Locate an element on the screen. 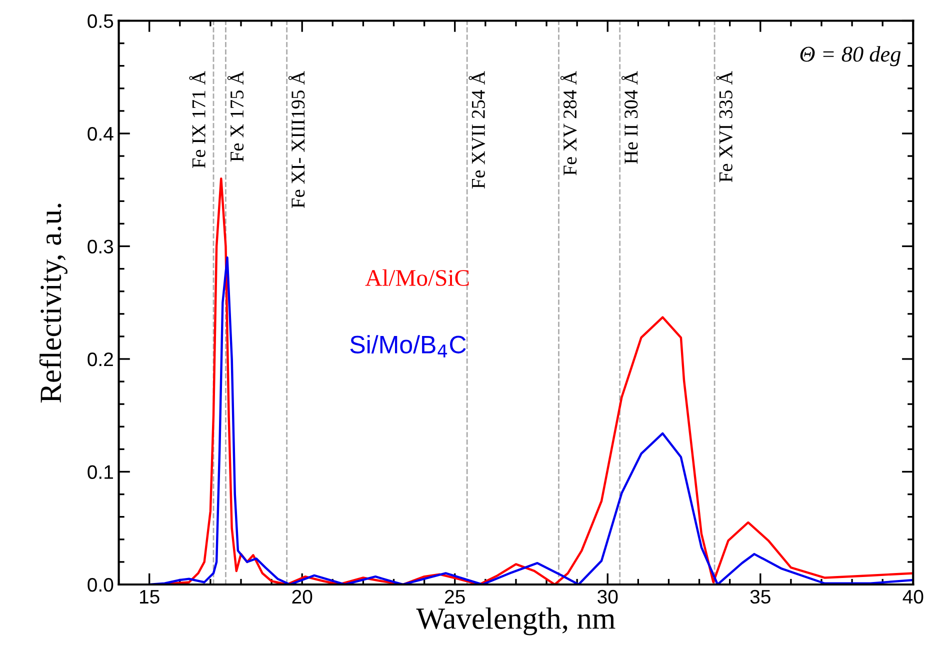 This screenshot has width=928, height=648. y-tick-label: 0.3 is located at coordinates (101, 247).